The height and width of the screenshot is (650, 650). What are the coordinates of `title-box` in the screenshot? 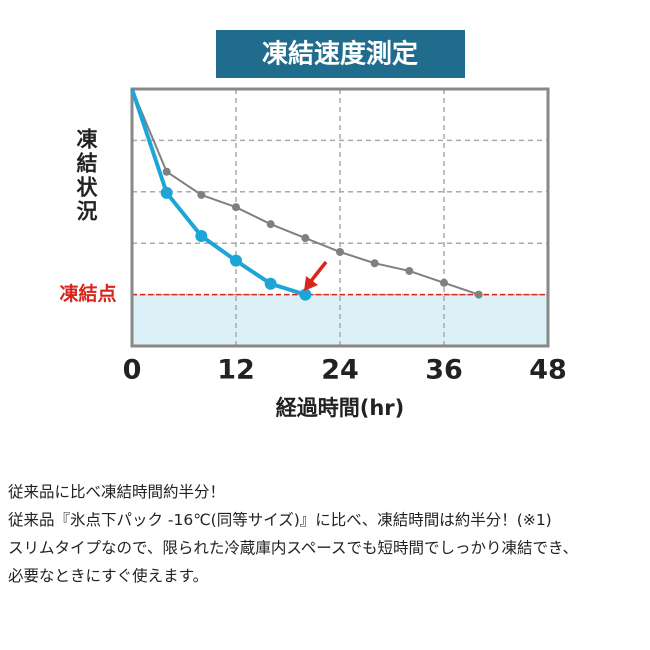 It's located at (340, 54).